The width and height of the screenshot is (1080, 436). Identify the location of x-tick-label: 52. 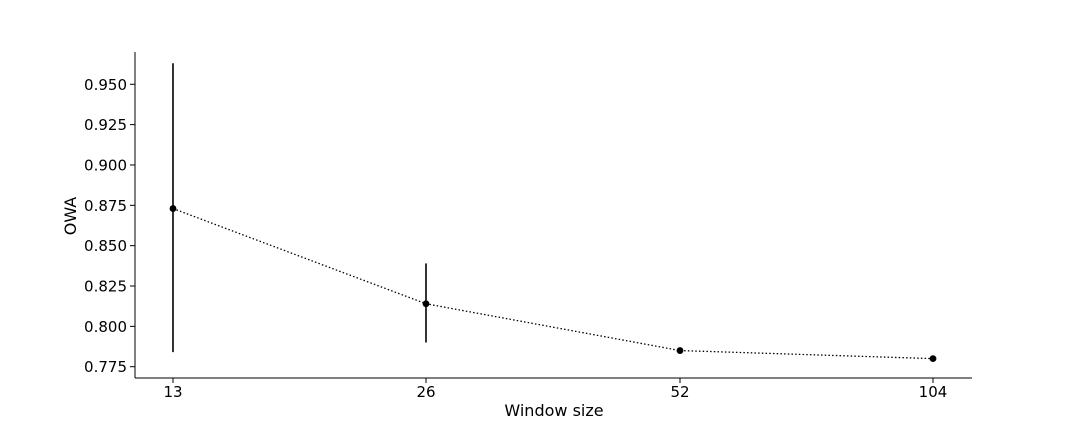
(679, 392).